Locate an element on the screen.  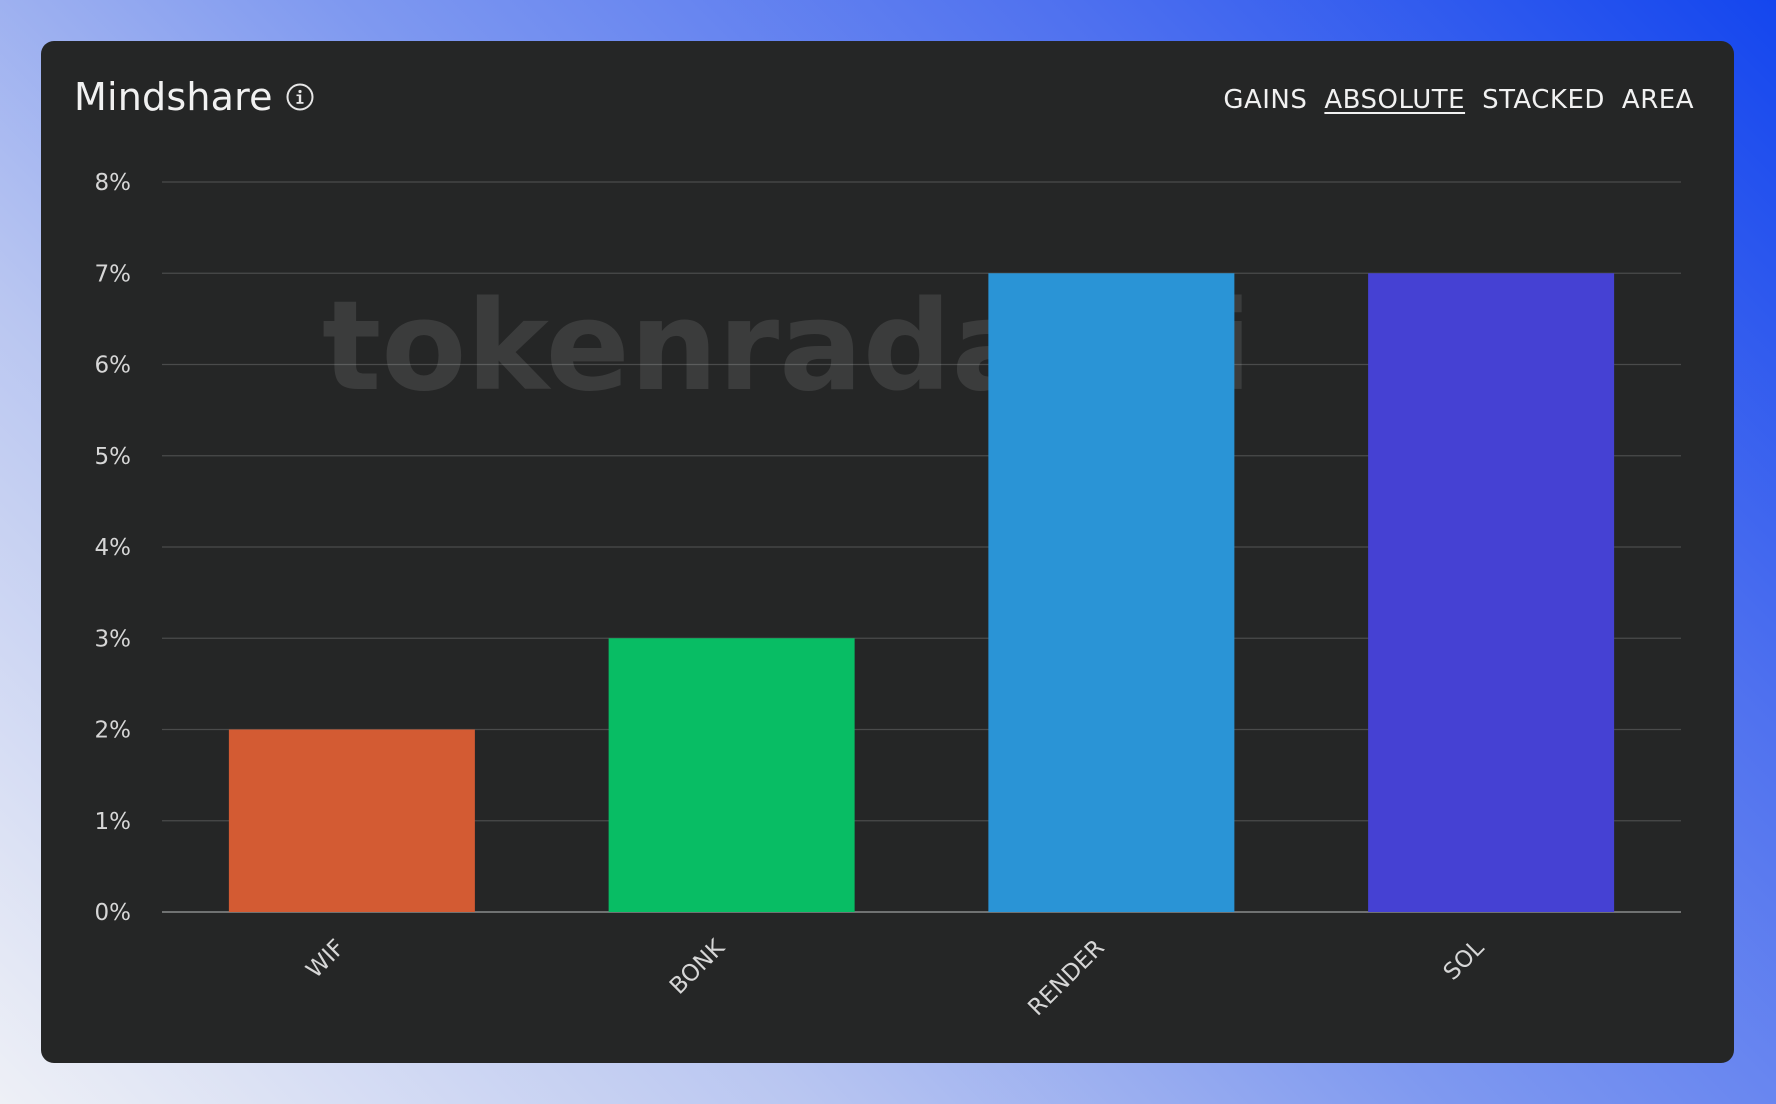
y-tick-label: 1% is located at coordinates (113, 822).